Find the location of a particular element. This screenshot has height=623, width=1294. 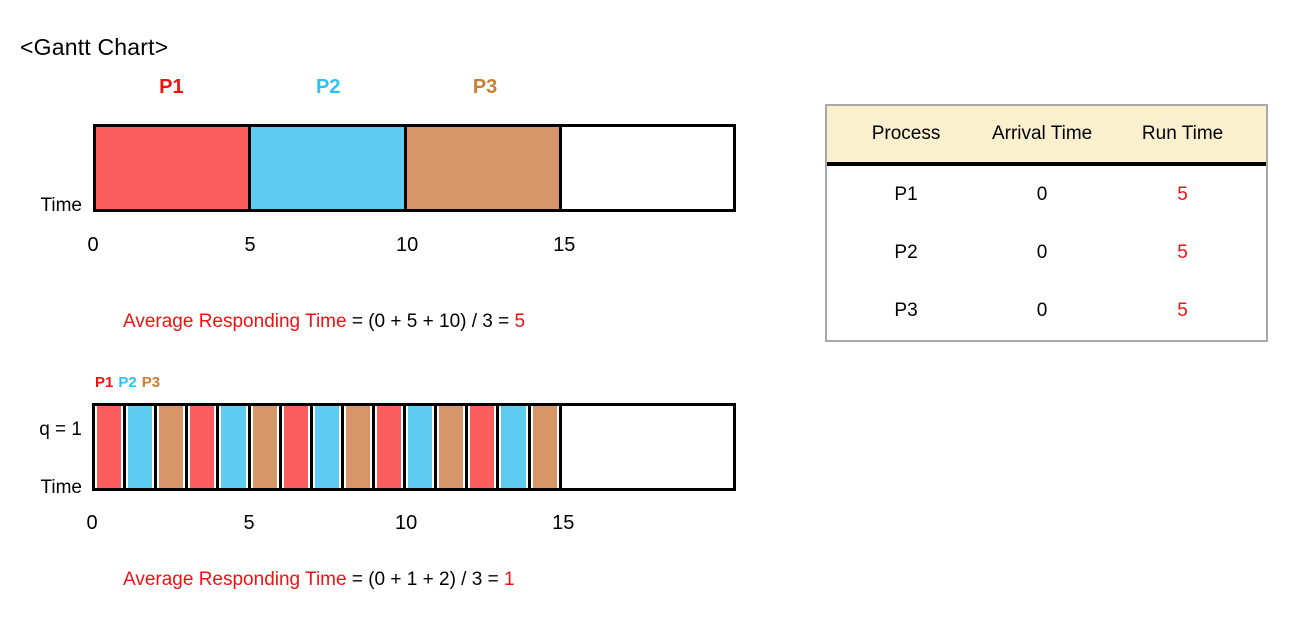

column-header-arrival-time: Arrival Time is located at coordinates (1042, 133).